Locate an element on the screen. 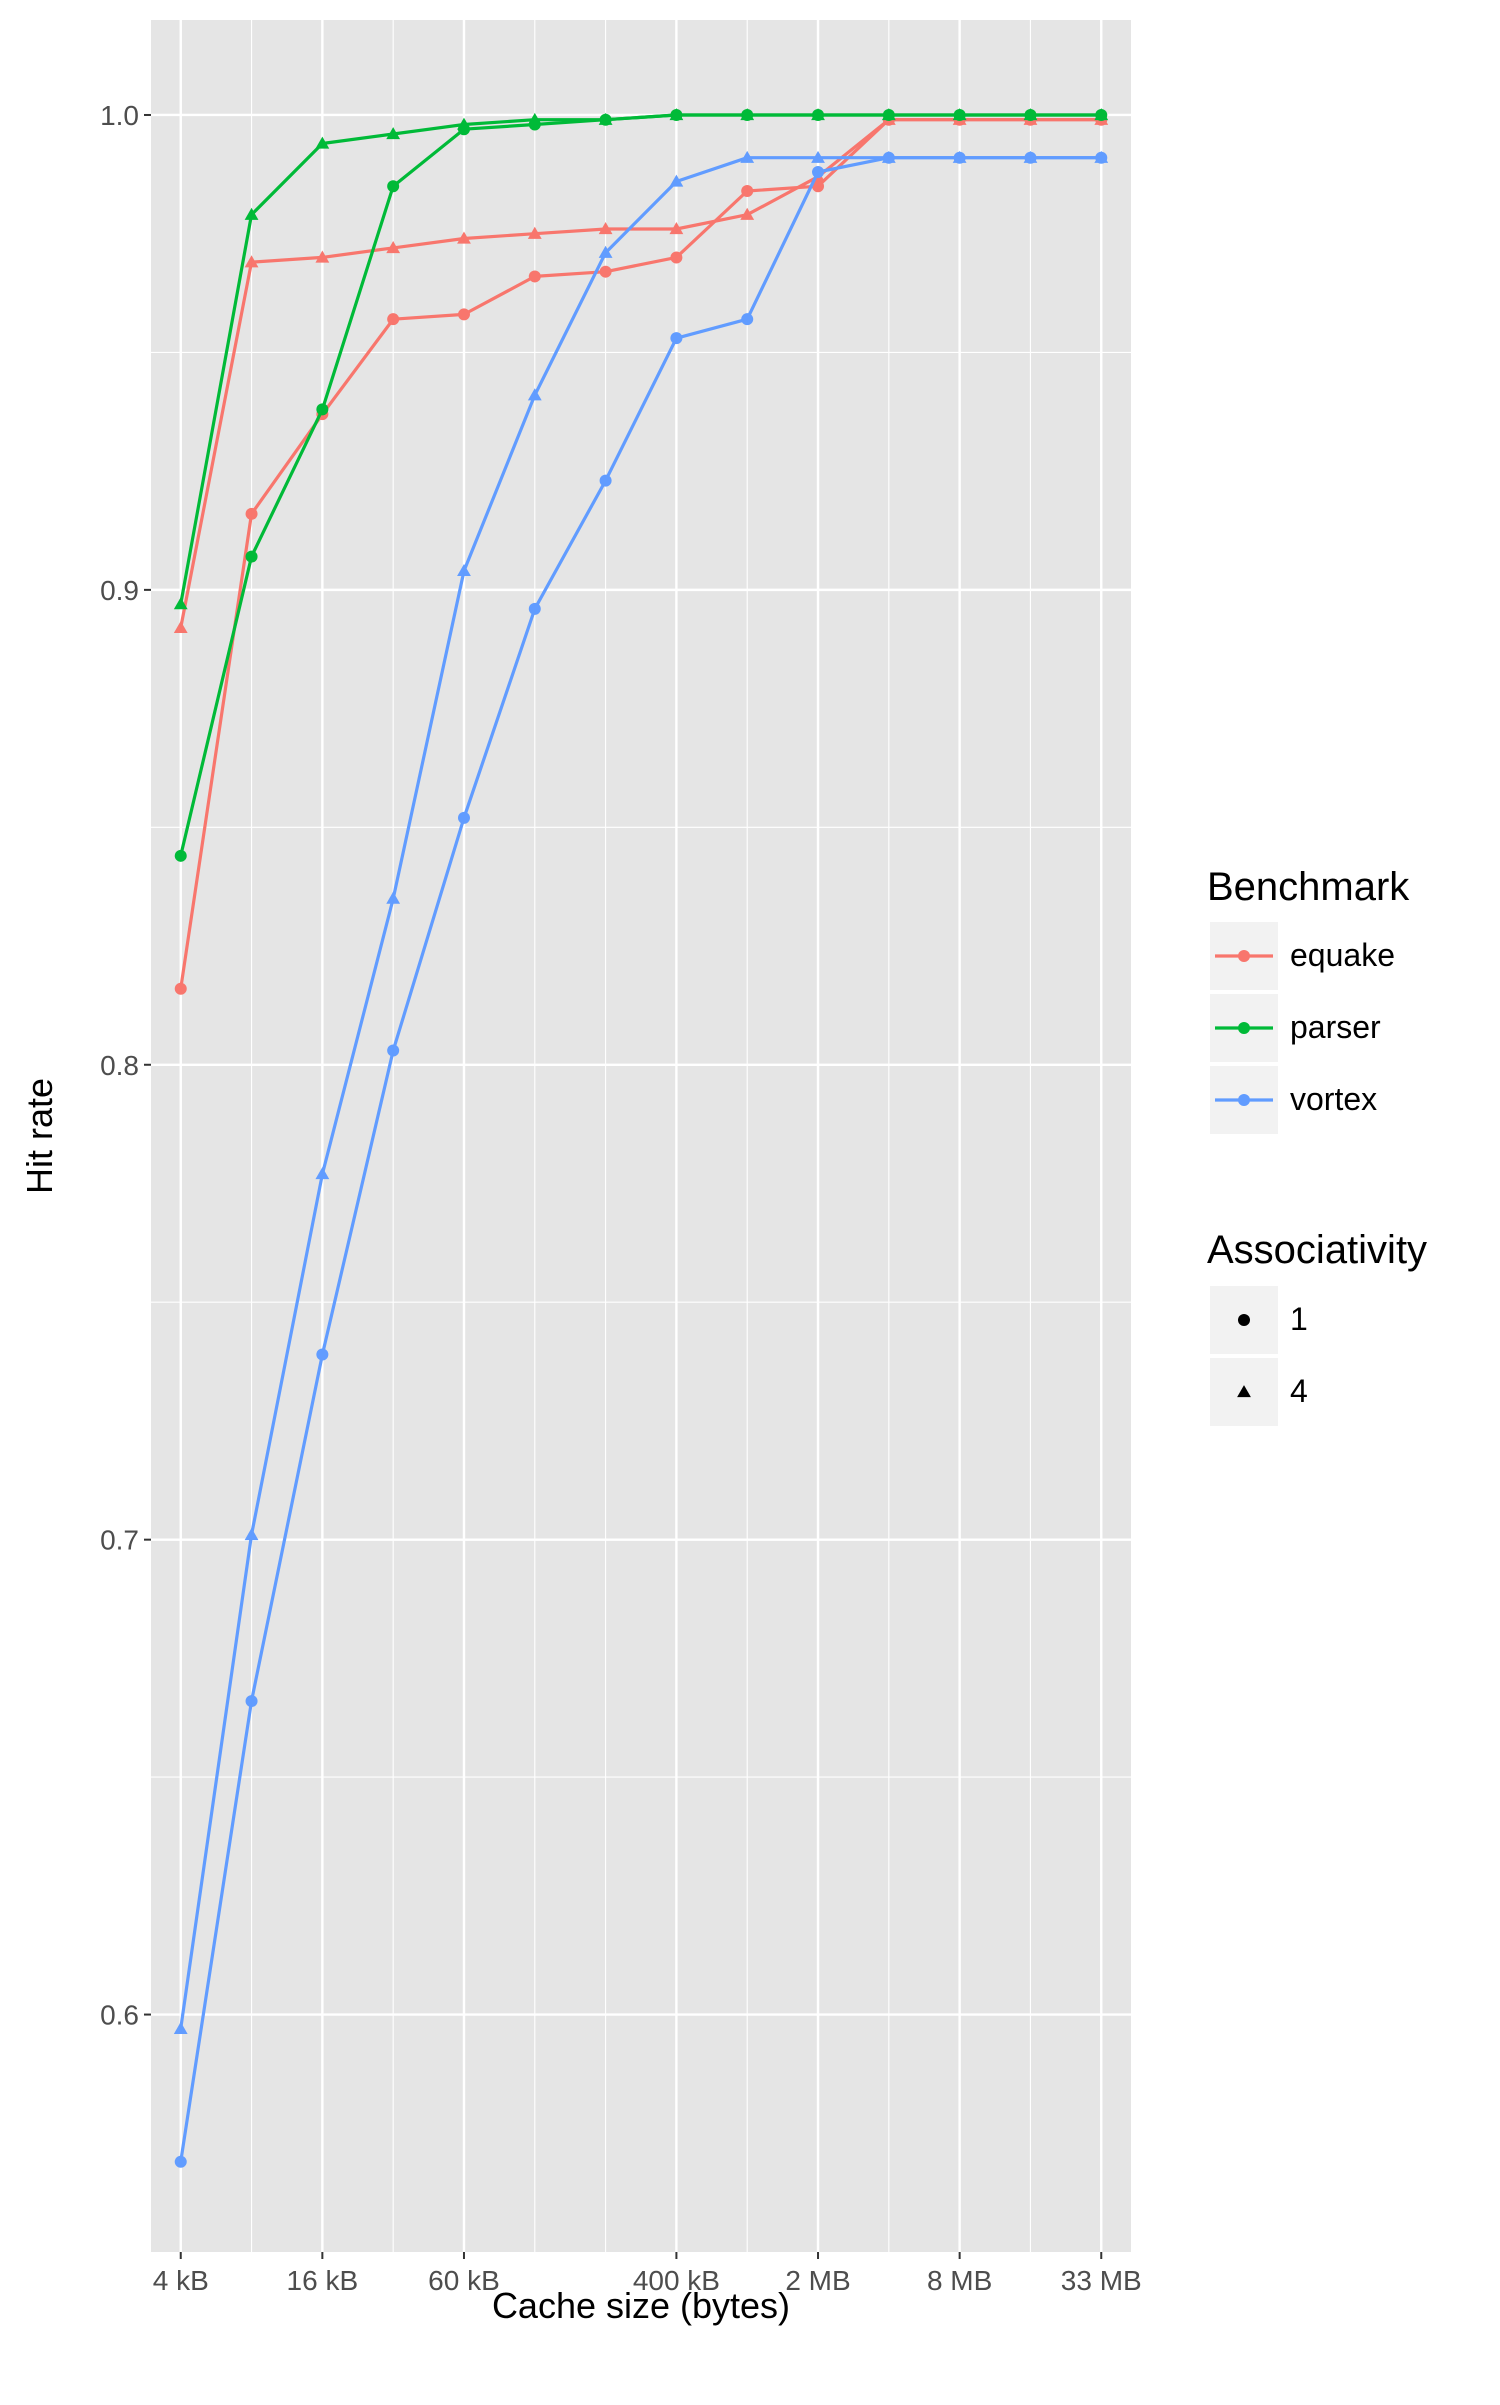 The height and width of the screenshot is (2405, 1500). legend-item-assoc-1: 1 is located at coordinates (1299, 1319).